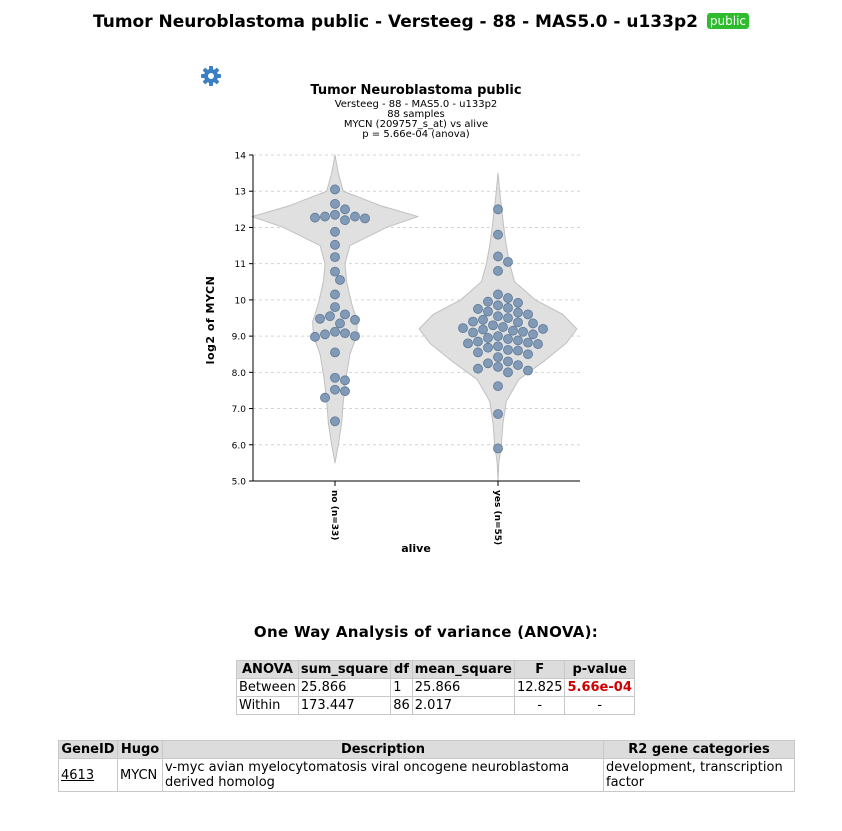  I want to click on public-badge: public, so click(727, 21).